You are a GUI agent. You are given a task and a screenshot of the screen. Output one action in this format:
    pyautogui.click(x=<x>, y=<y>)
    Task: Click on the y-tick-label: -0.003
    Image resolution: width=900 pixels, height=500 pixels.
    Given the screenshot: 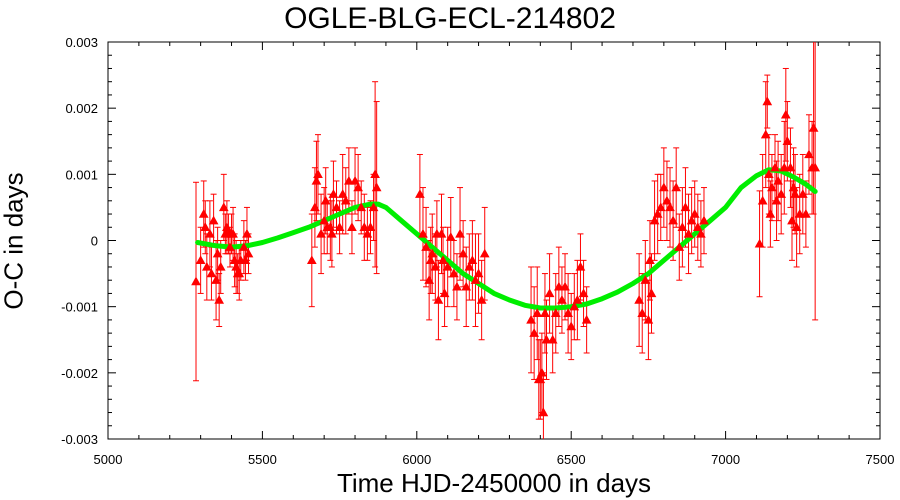 What is the action you would take?
    pyautogui.click(x=79, y=439)
    